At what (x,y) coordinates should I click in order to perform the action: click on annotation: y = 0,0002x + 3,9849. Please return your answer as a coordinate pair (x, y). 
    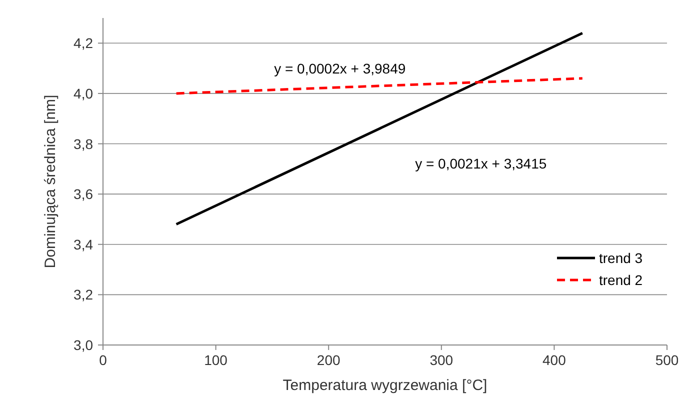
    Looking at the image, I should click on (340, 68).